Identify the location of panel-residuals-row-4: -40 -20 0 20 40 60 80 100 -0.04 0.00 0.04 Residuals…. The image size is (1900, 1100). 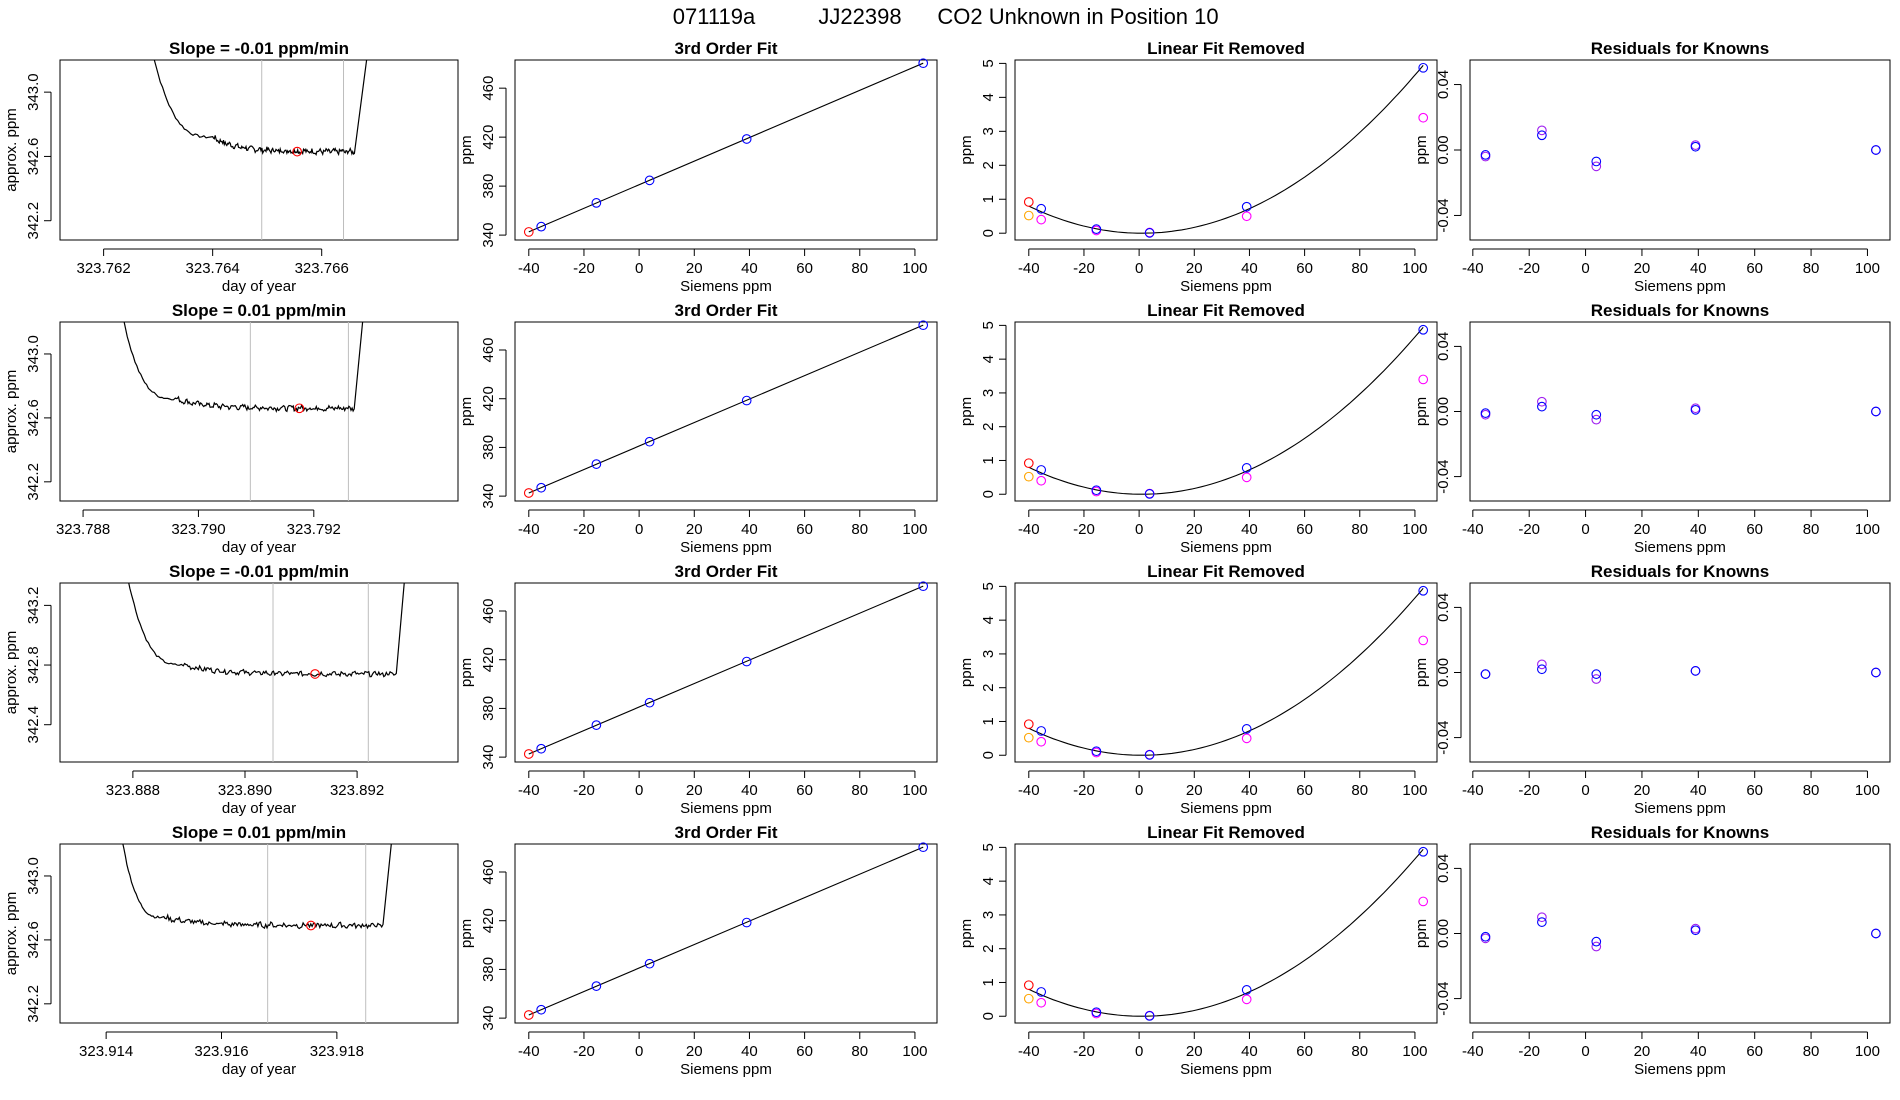
(1652, 950).